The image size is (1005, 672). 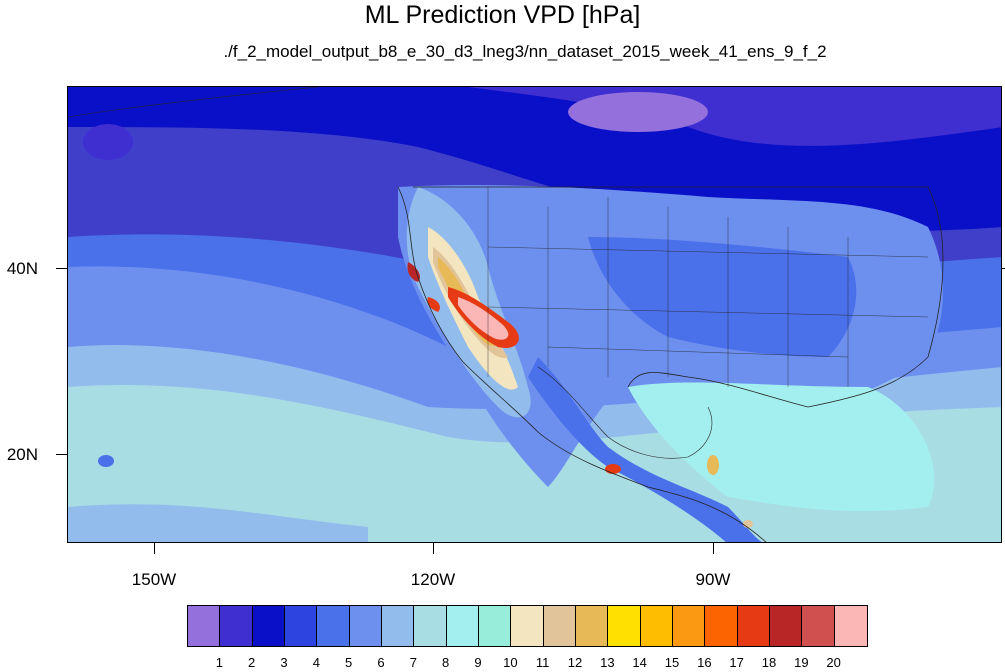 What do you see at coordinates (607, 662) in the screenshot?
I see `colorbar-label: 13` at bounding box center [607, 662].